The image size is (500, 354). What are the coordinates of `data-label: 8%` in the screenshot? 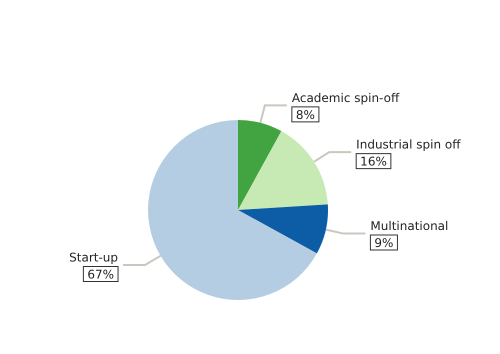 It's located at (305, 115).